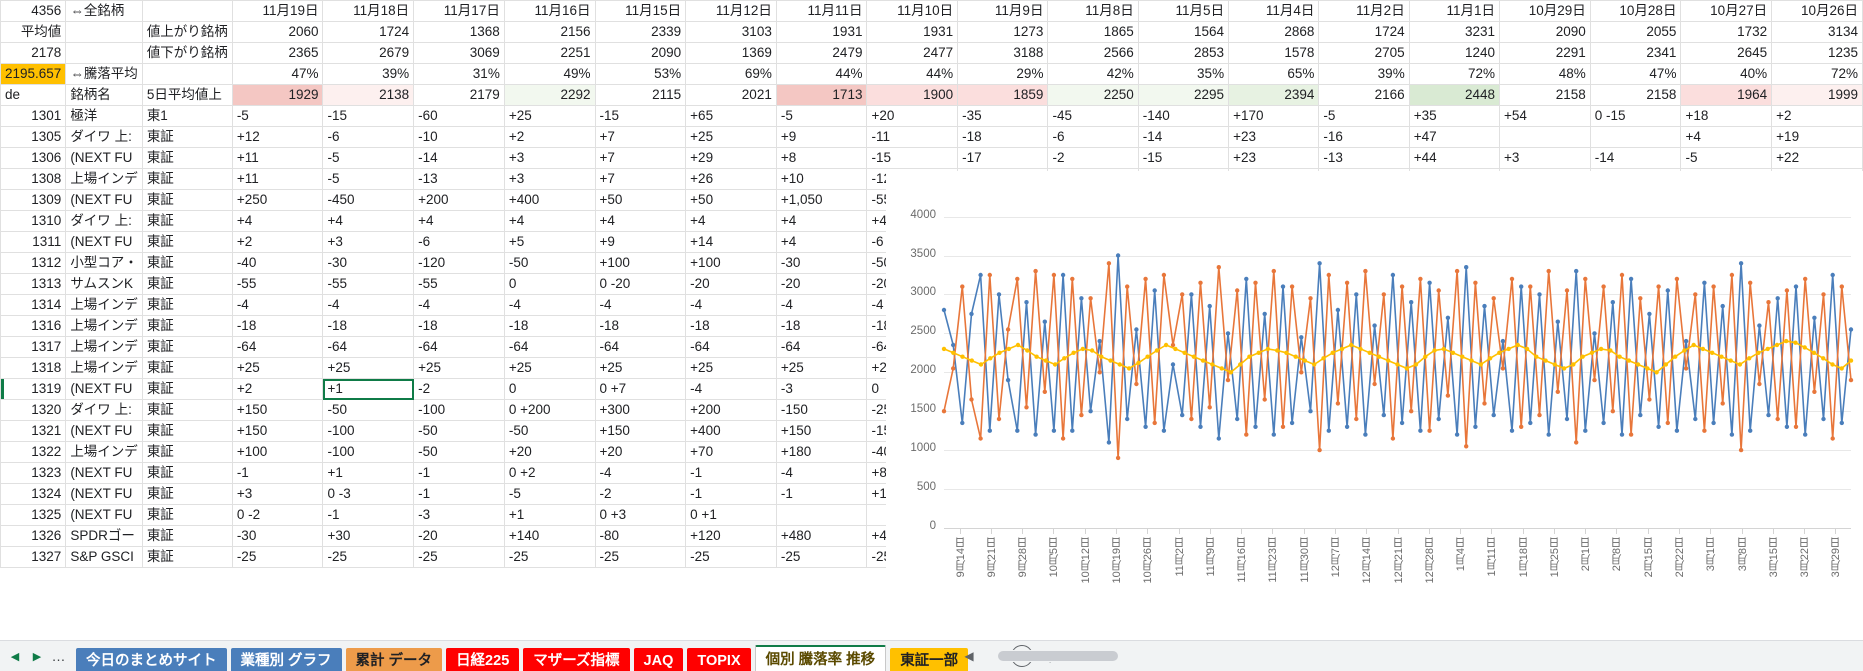 The width and height of the screenshot is (1863, 671). Describe the element at coordinates (1545, 116) in the screenshot. I see `change-value-cell: +54` at that location.